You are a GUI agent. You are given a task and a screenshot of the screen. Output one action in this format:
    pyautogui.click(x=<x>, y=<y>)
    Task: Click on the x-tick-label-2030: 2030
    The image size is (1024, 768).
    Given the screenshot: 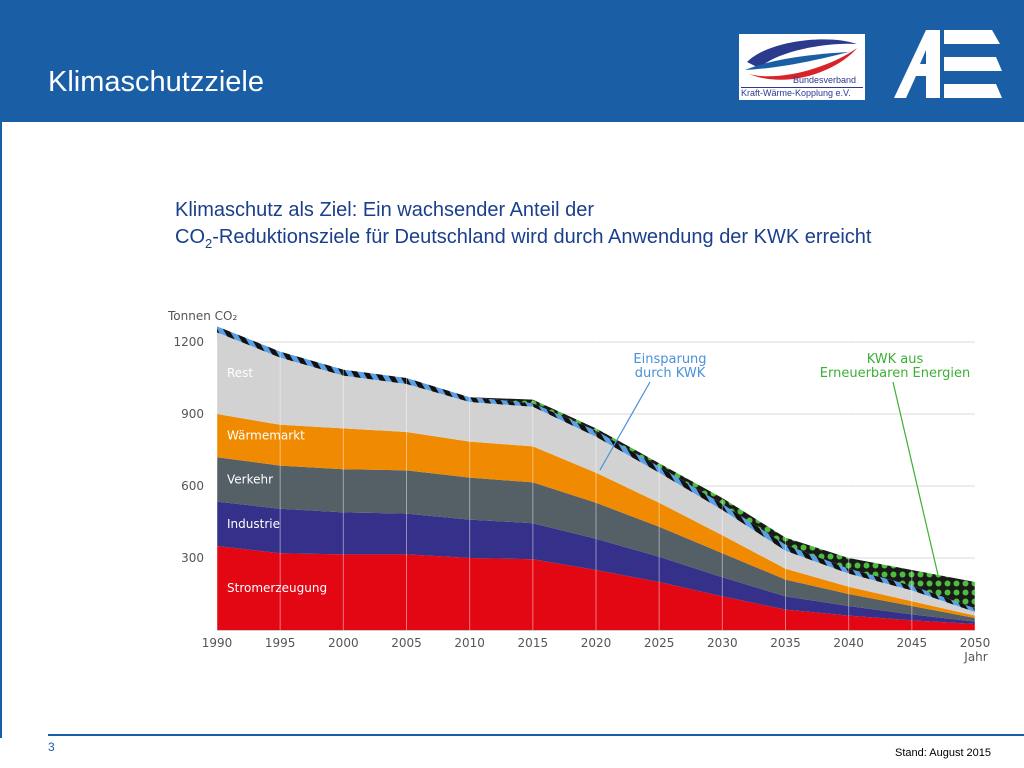 What is the action you would take?
    pyautogui.click(x=722, y=643)
    